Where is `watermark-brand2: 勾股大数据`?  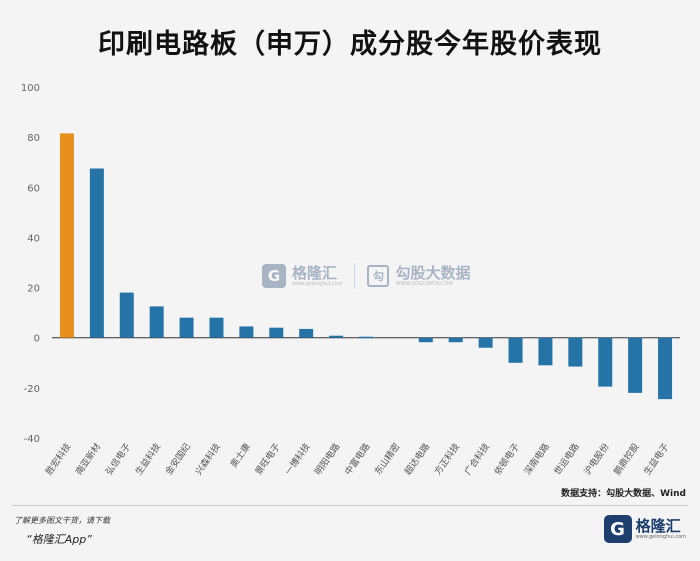
watermark-brand2: 勾股大数据 is located at coordinates (433, 273).